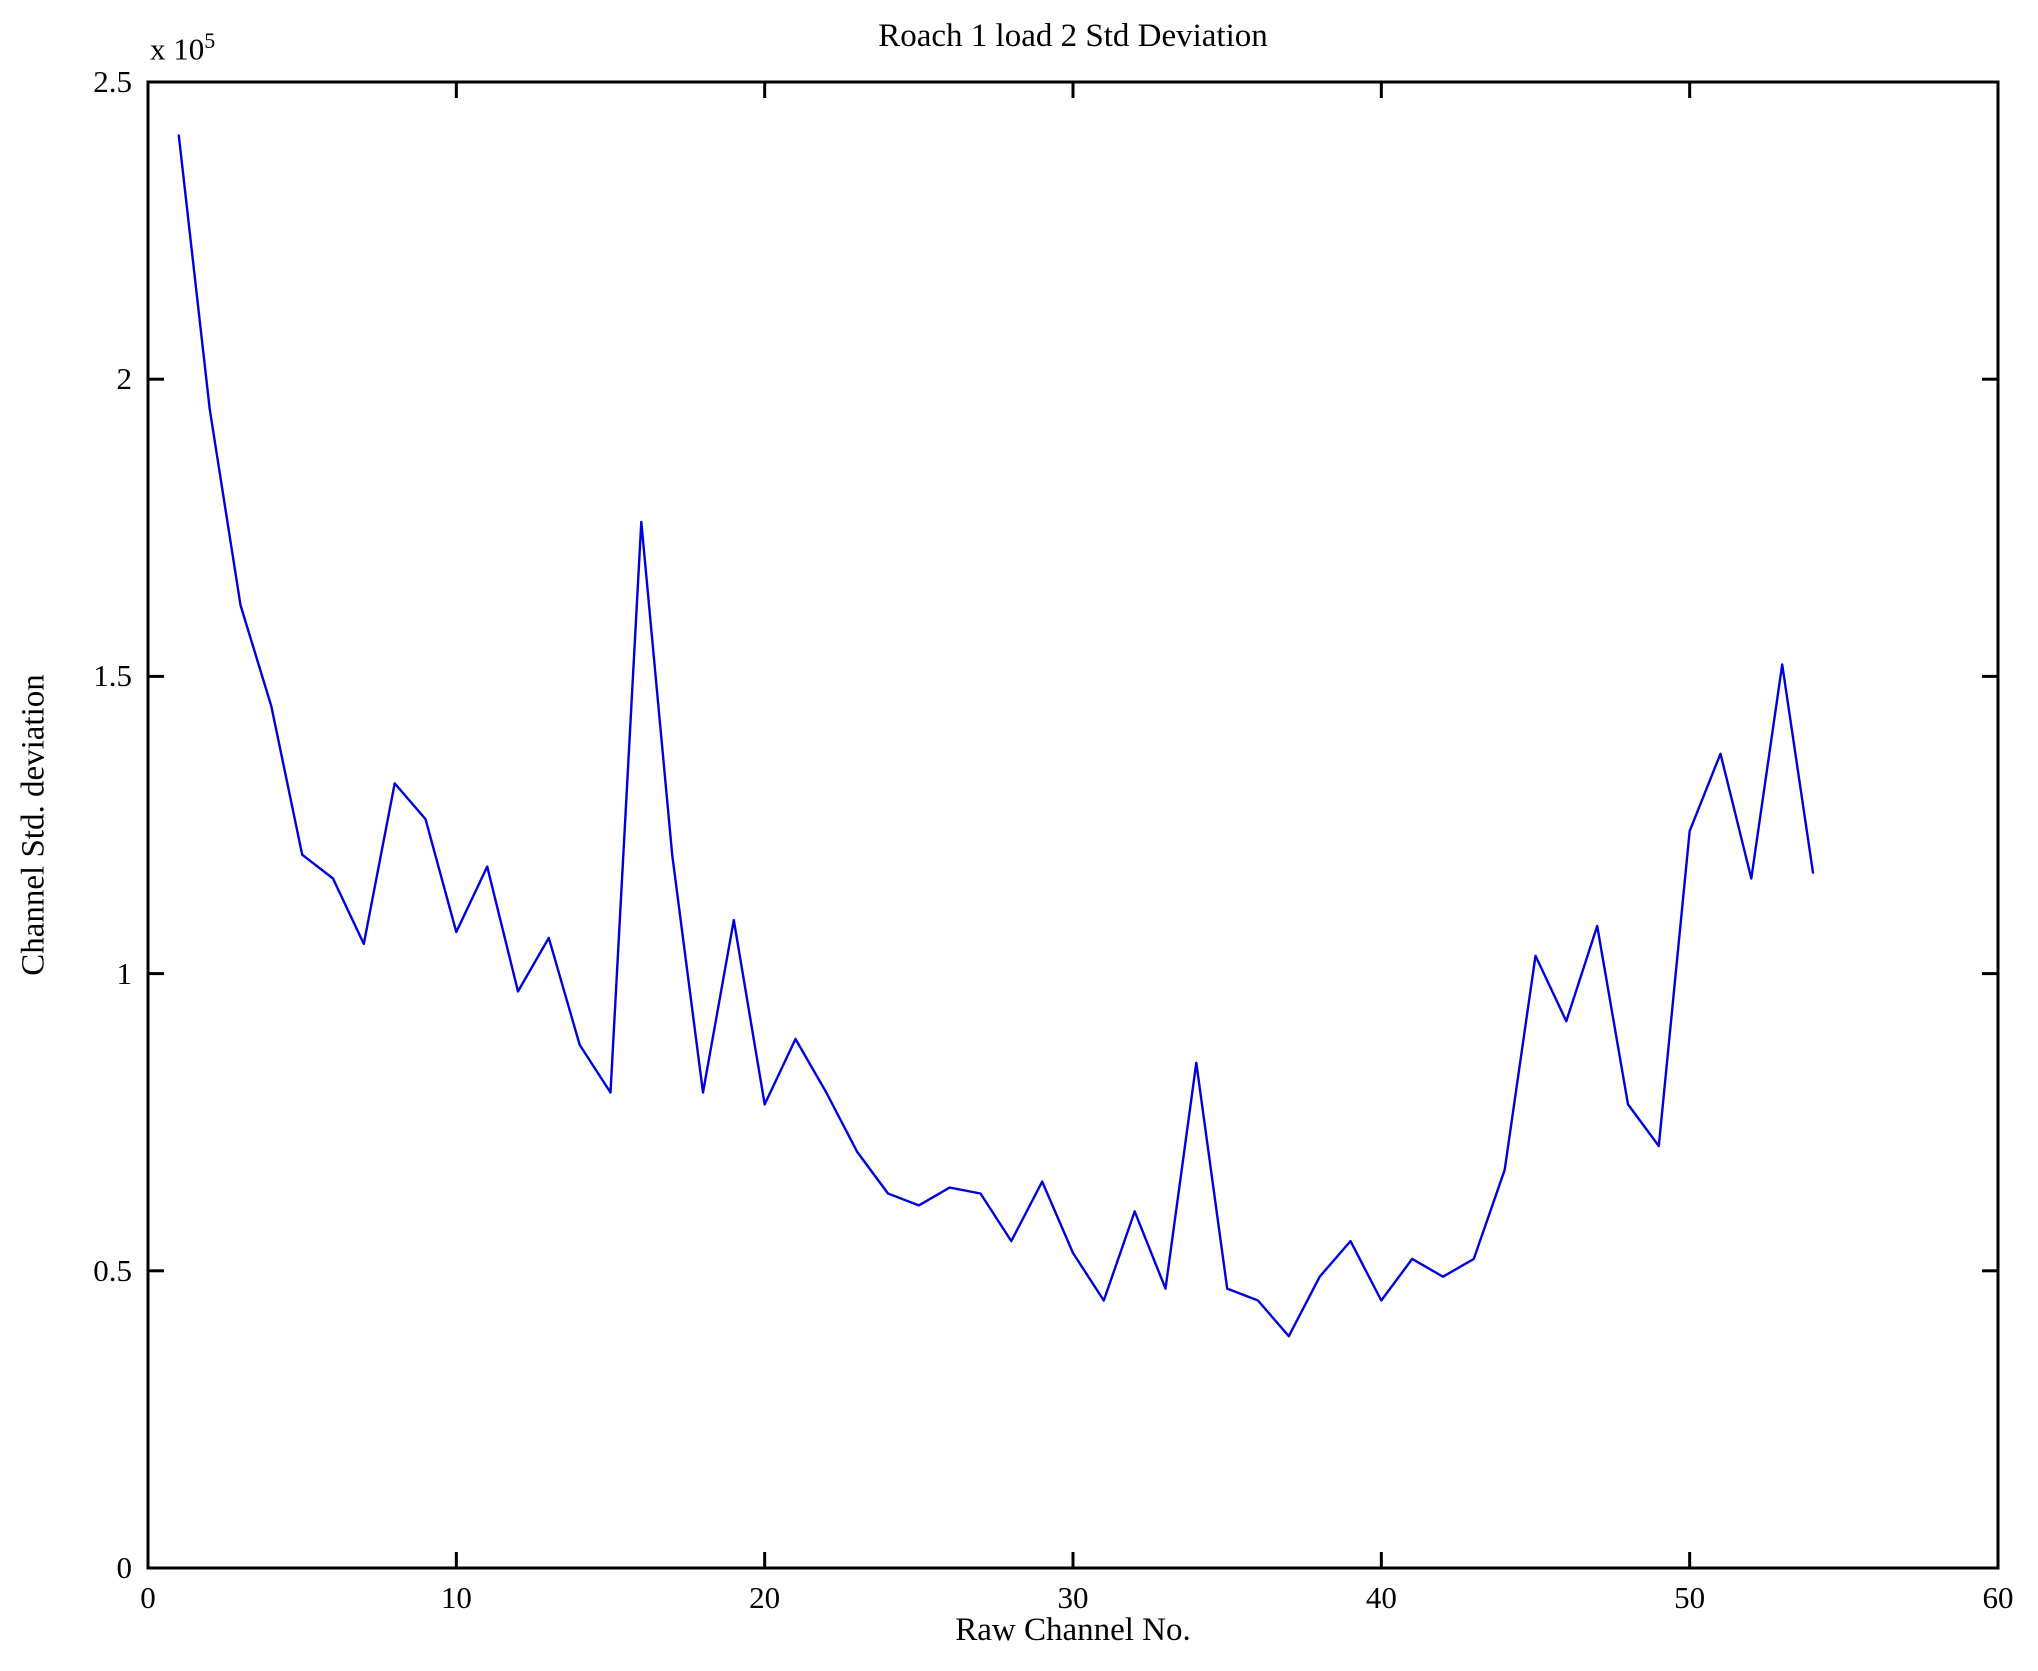 This screenshot has height=1671, width=2038. Describe the element at coordinates (177, 49) in the screenshot. I see `exponent-base: x 10` at that location.